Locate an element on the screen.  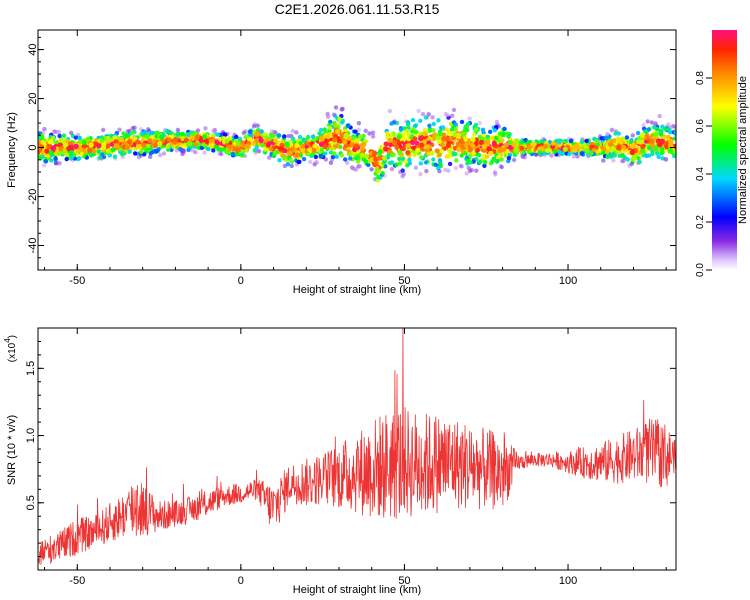
y-tick-label: -40 is located at coordinates (33, 246).